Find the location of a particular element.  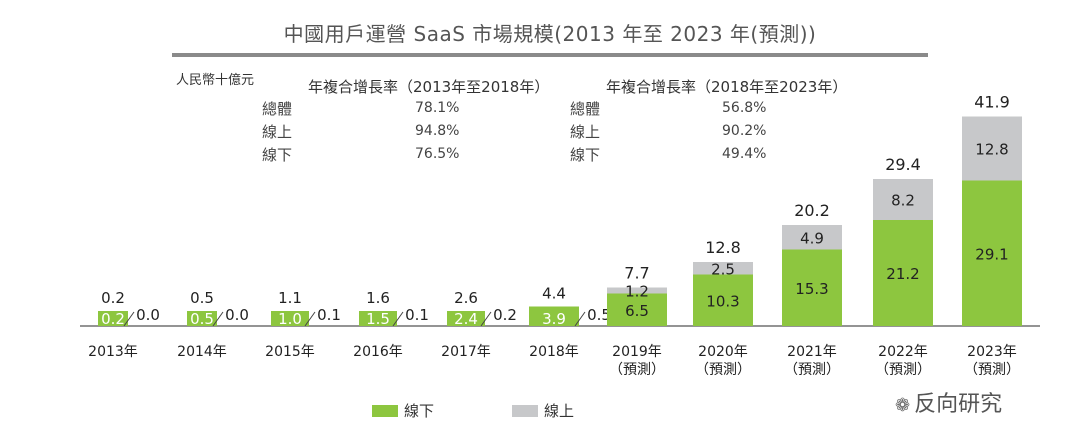

x-tick-label-7: 2020年 is located at coordinates (723, 352).